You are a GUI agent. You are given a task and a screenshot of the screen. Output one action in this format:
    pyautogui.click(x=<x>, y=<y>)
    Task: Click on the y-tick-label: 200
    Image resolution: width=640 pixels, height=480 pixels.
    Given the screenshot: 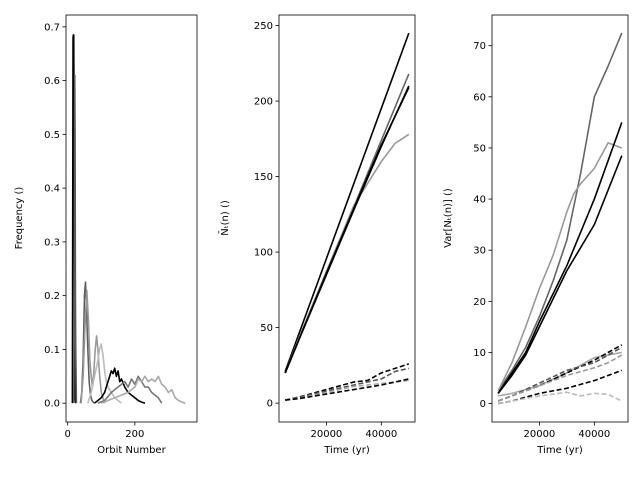 What is the action you would take?
    pyautogui.click(x=263, y=102)
    